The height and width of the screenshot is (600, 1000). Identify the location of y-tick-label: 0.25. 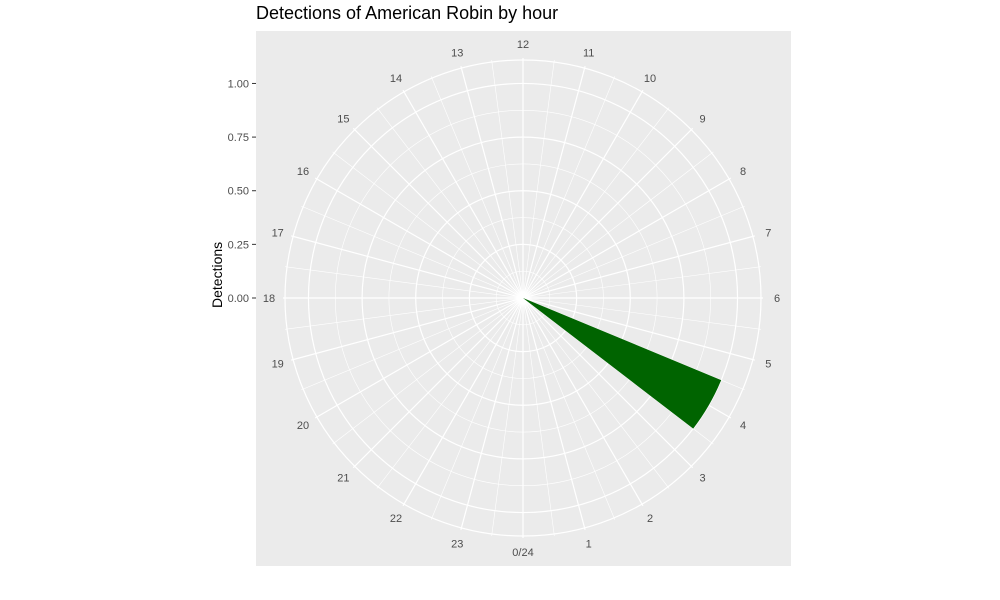
(238, 245).